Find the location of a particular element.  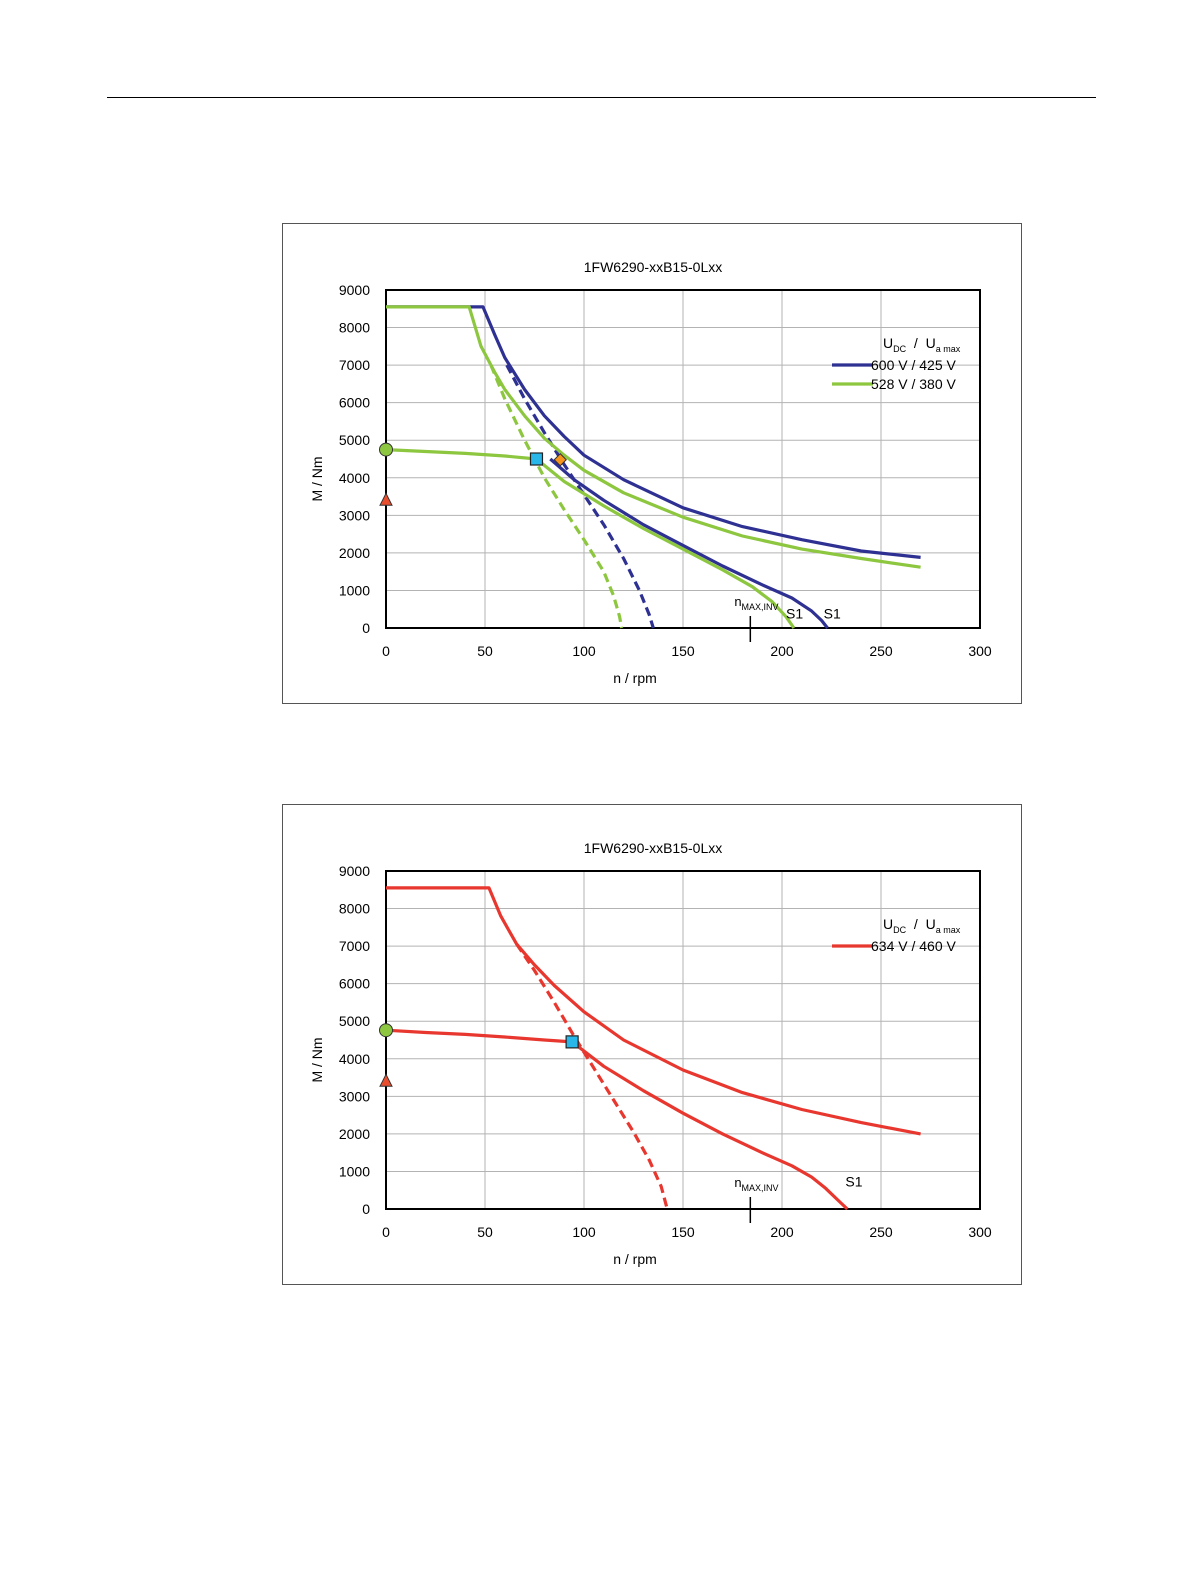

legend-entry-label: 634 V / 460 V is located at coordinates (914, 946).